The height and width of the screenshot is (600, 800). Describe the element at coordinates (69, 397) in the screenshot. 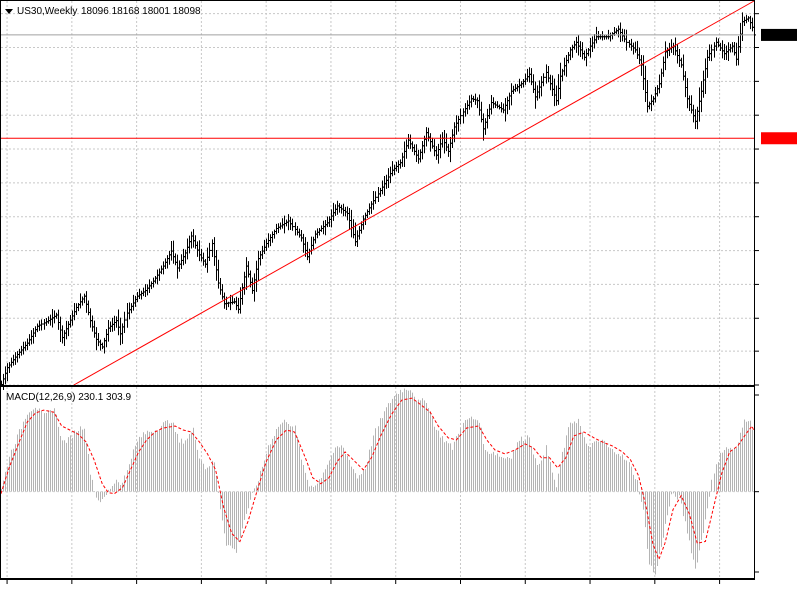

I see `macd-label: MACD(12,26,9) 230.1 303.9` at that location.